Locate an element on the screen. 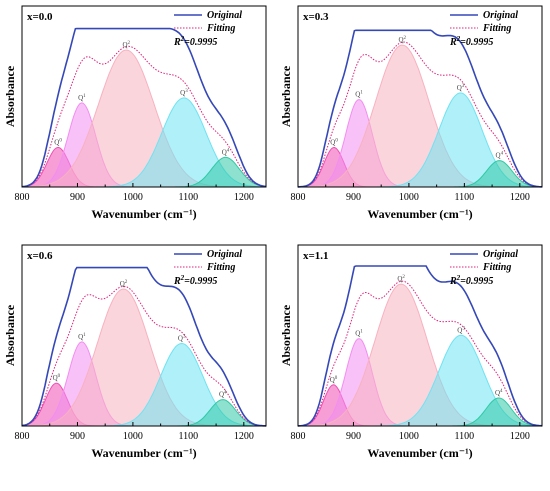 The height and width of the screenshot is (491, 550). panel-label: x=0.6 is located at coordinates (40, 256).